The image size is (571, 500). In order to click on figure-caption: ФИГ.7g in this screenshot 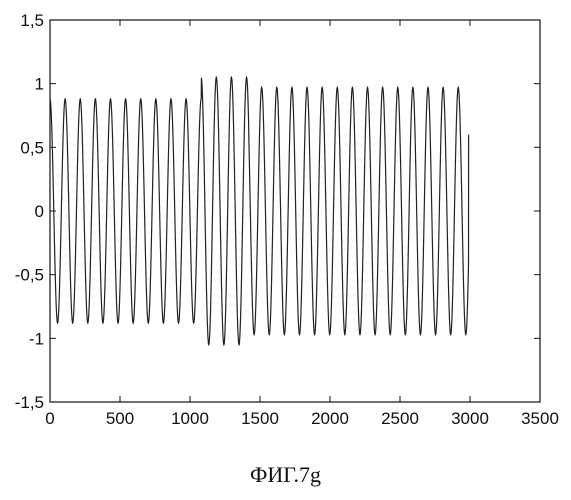, I will do `click(285, 475)`.